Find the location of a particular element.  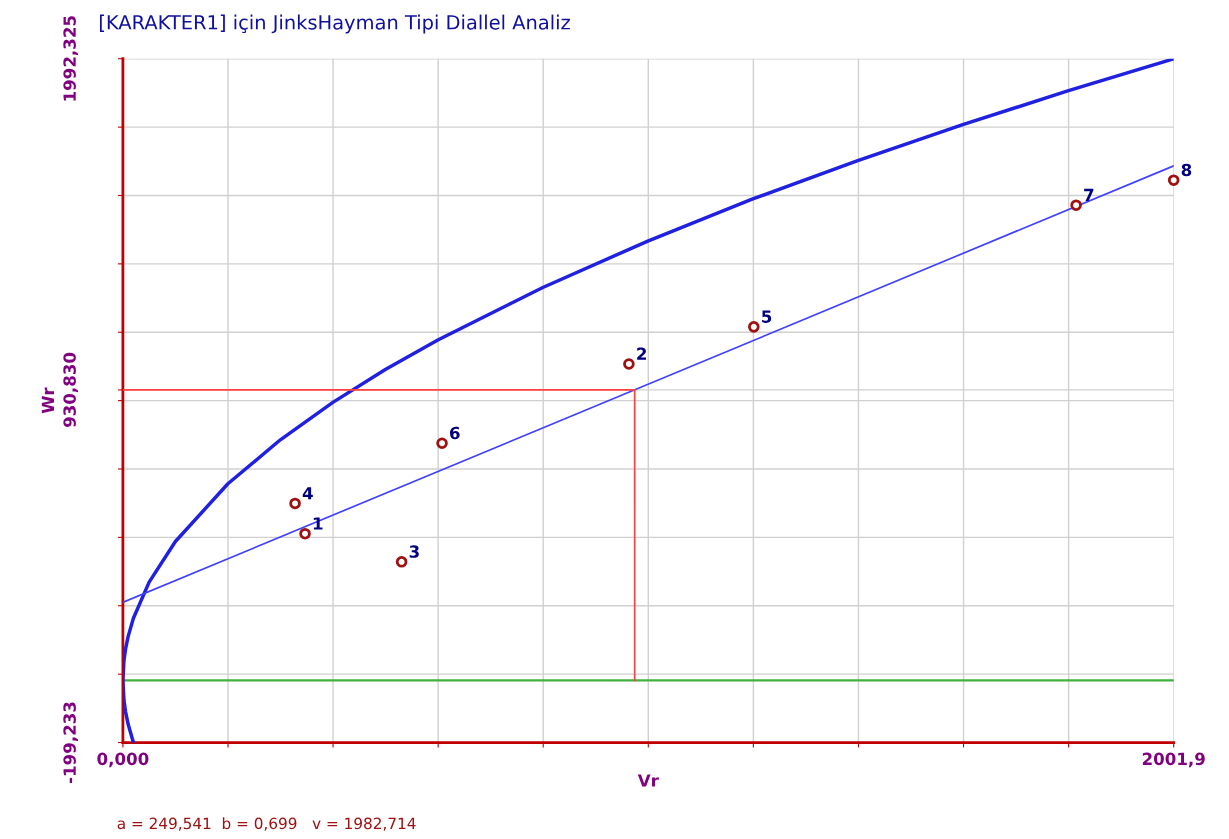

annotation: 2 is located at coordinates (641, 353).